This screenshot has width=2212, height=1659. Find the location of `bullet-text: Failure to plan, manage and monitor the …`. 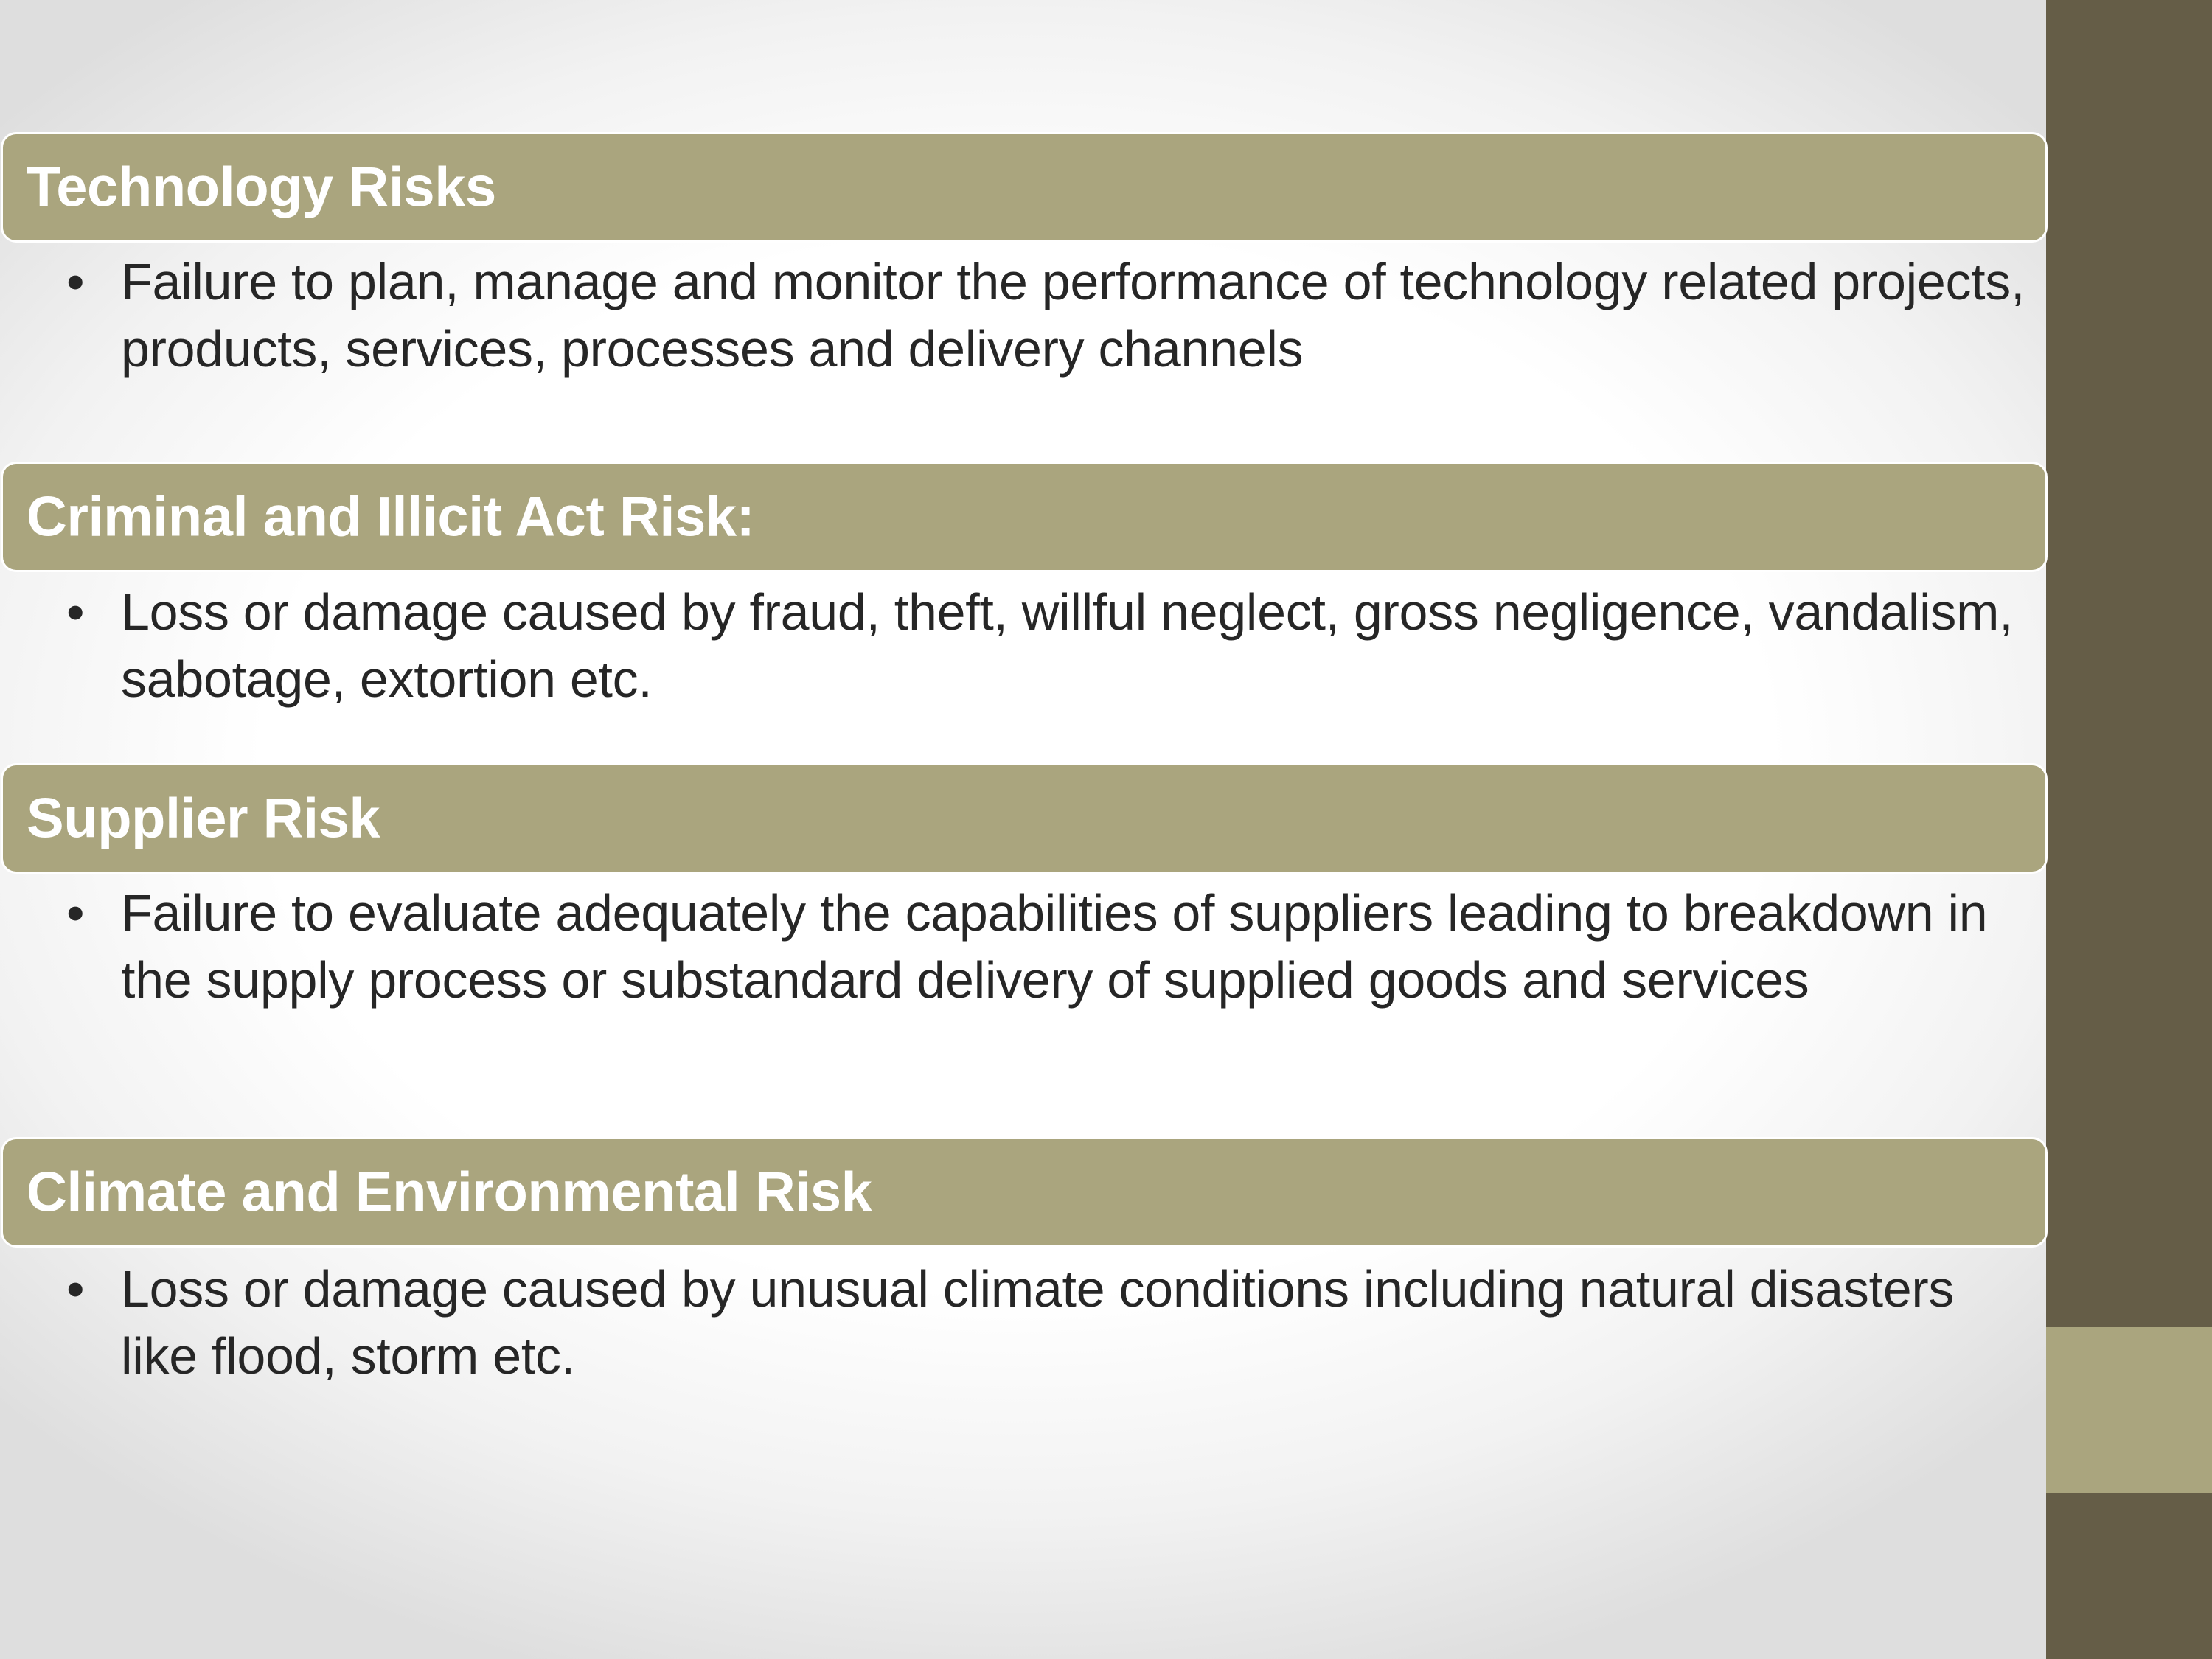

bullet-text: Failure to plan, manage and monitor the … is located at coordinates (1073, 315).